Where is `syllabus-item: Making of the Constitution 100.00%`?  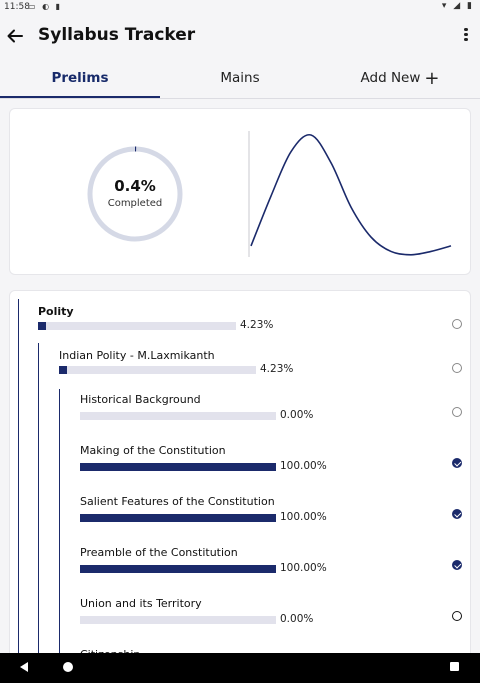 syllabus-item: Making of the Constitution 100.00% is located at coordinates (271, 464).